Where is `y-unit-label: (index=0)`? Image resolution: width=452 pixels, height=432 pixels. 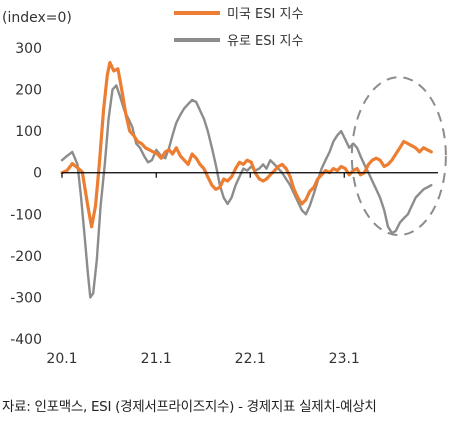
y-unit-label: (index=0) is located at coordinates (37, 18).